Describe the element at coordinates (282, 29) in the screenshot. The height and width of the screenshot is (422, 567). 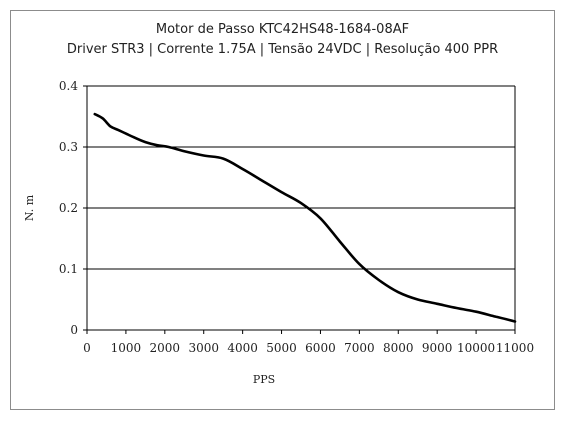
I see `chart-title: Motor de Passo KTC42HS48-1684-08AF` at that location.